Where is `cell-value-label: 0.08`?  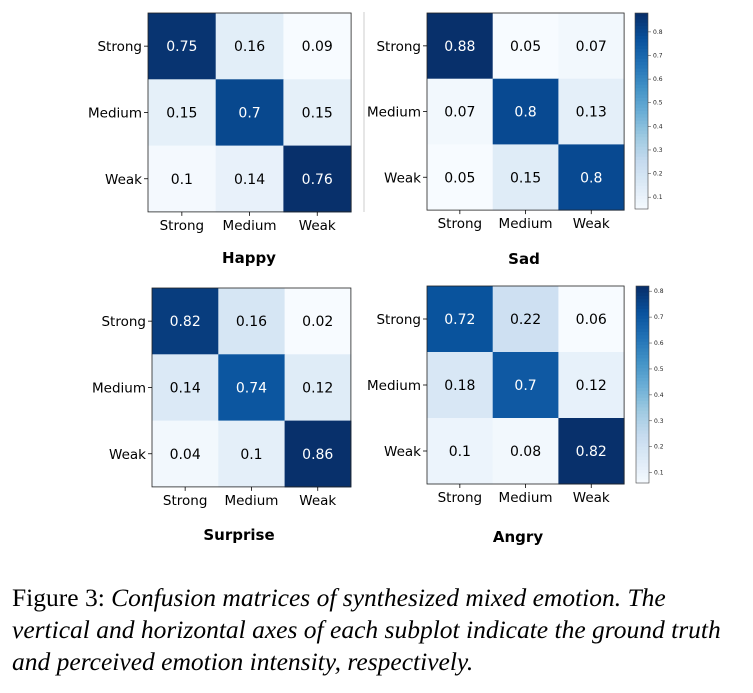
cell-value-label: 0.08 is located at coordinates (525, 452).